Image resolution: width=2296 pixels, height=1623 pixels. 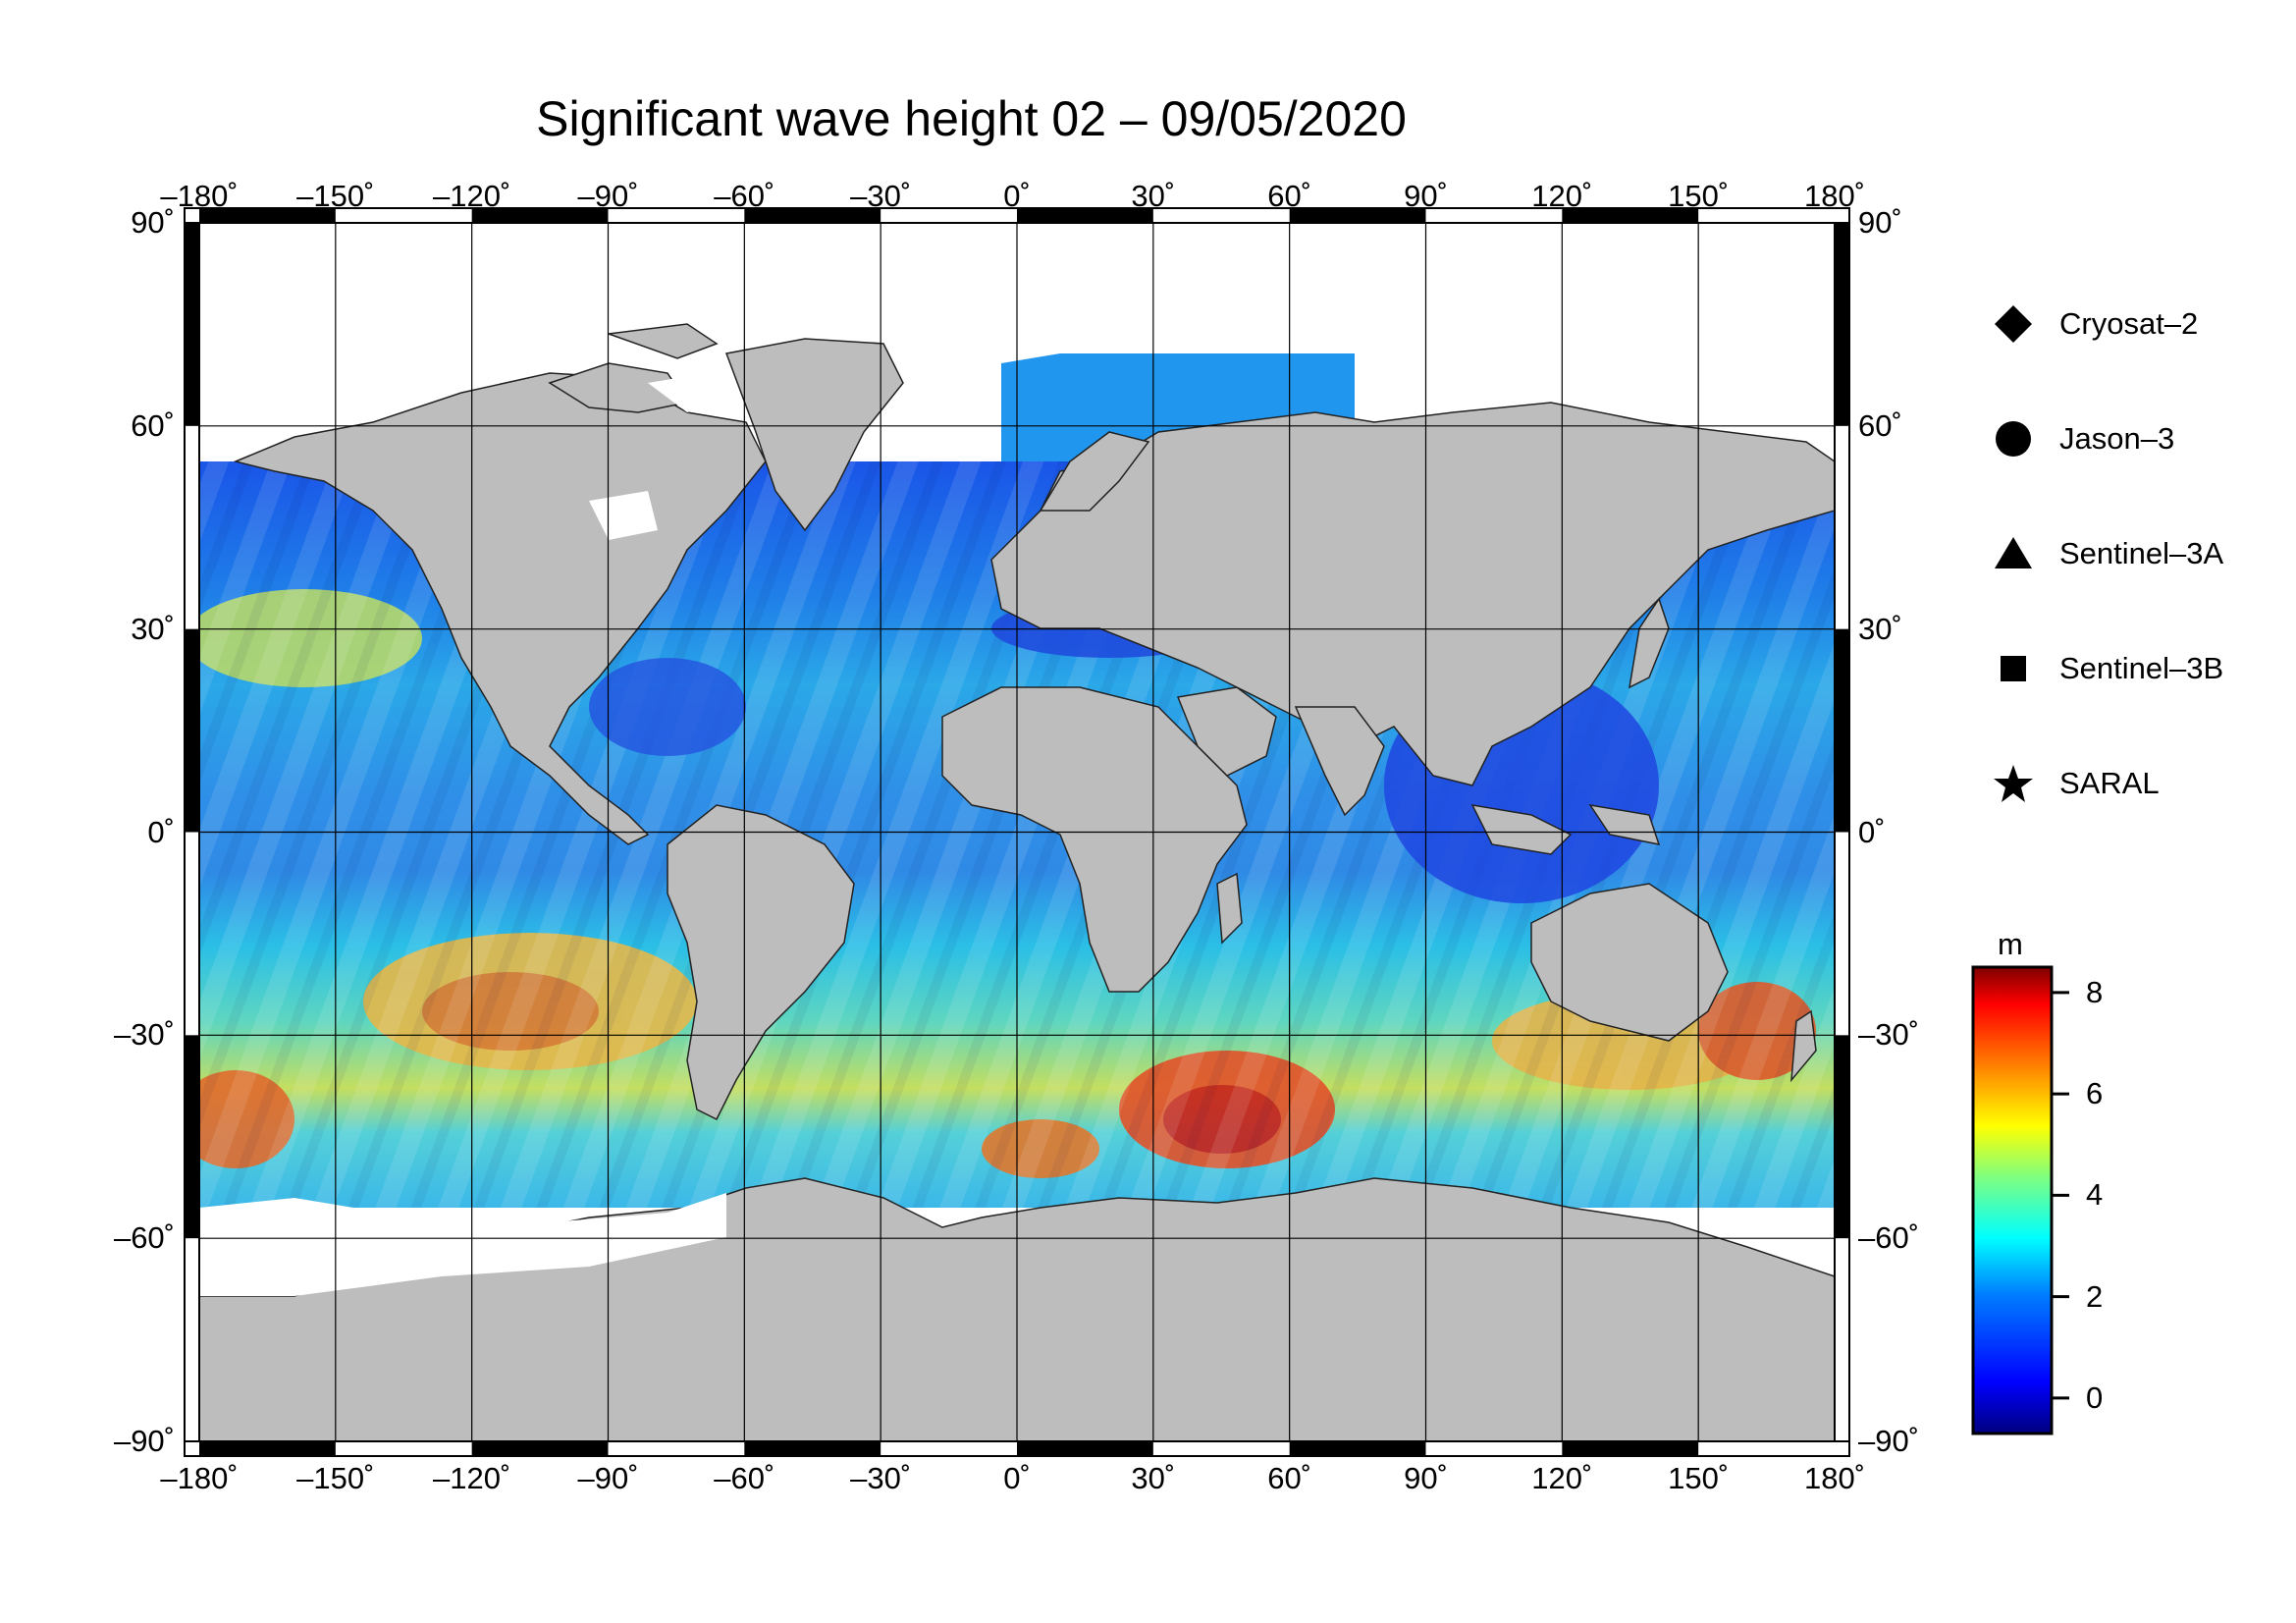 What do you see at coordinates (608, 1478) in the screenshot?
I see `lon-tick-label-bottom: –90˚` at bounding box center [608, 1478].